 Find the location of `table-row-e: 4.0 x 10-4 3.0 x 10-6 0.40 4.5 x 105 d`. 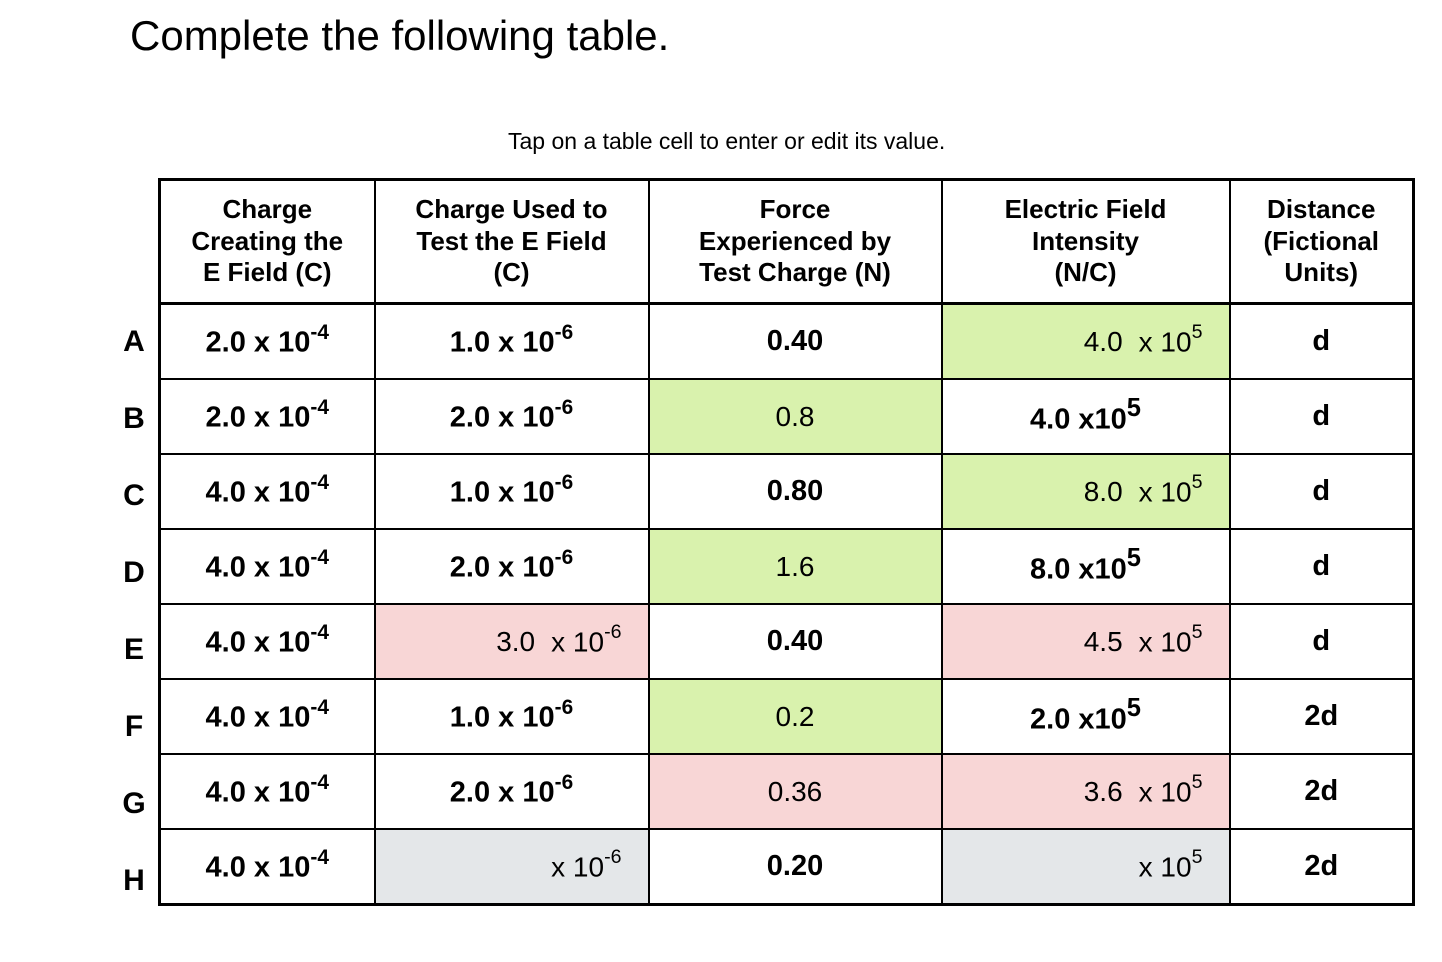

table-row-e: 4.0 x 10-4 3.0 x 10-6 0.40 4.5 x 105 d is located at coordinates (786, 641).